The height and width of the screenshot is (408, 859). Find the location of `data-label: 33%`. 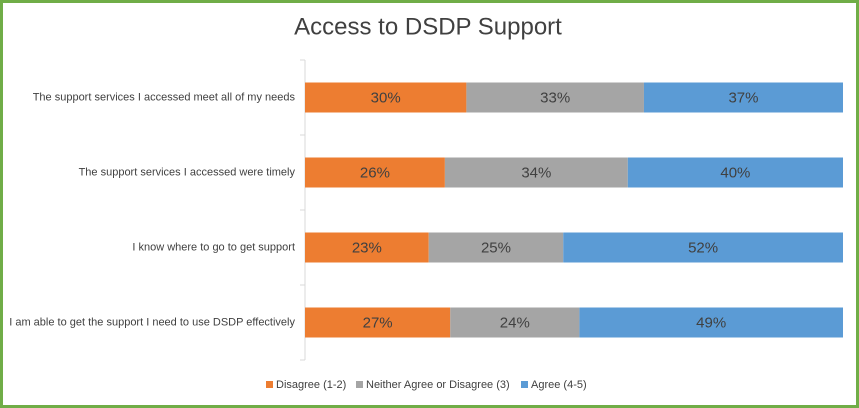

data-label: 33% is located at coordinates (555, 97).